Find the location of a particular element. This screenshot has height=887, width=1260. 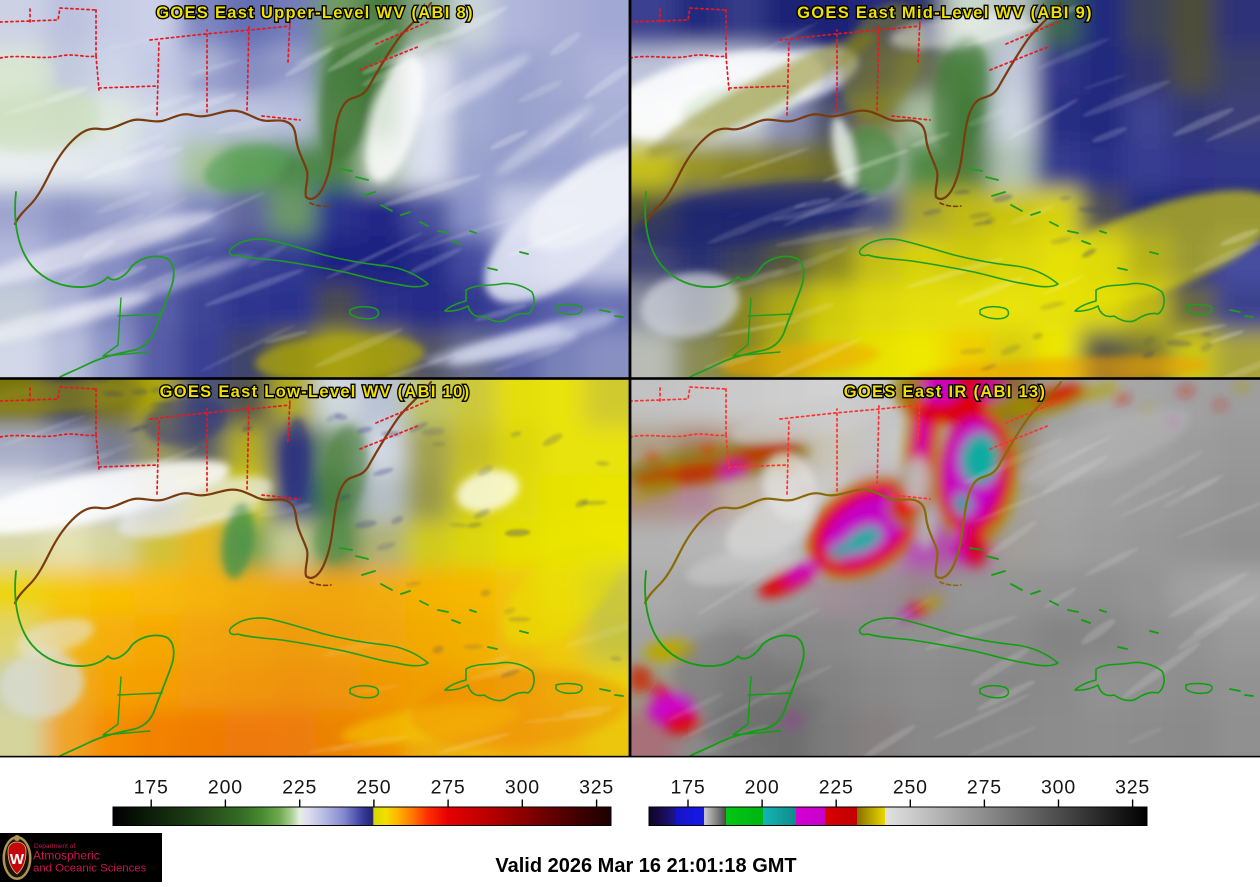

svg-text:GOES East Low-Level WV (ABI 10: GOES East Low-Level WV (ABI 10) is located at coordinates (315, 392).